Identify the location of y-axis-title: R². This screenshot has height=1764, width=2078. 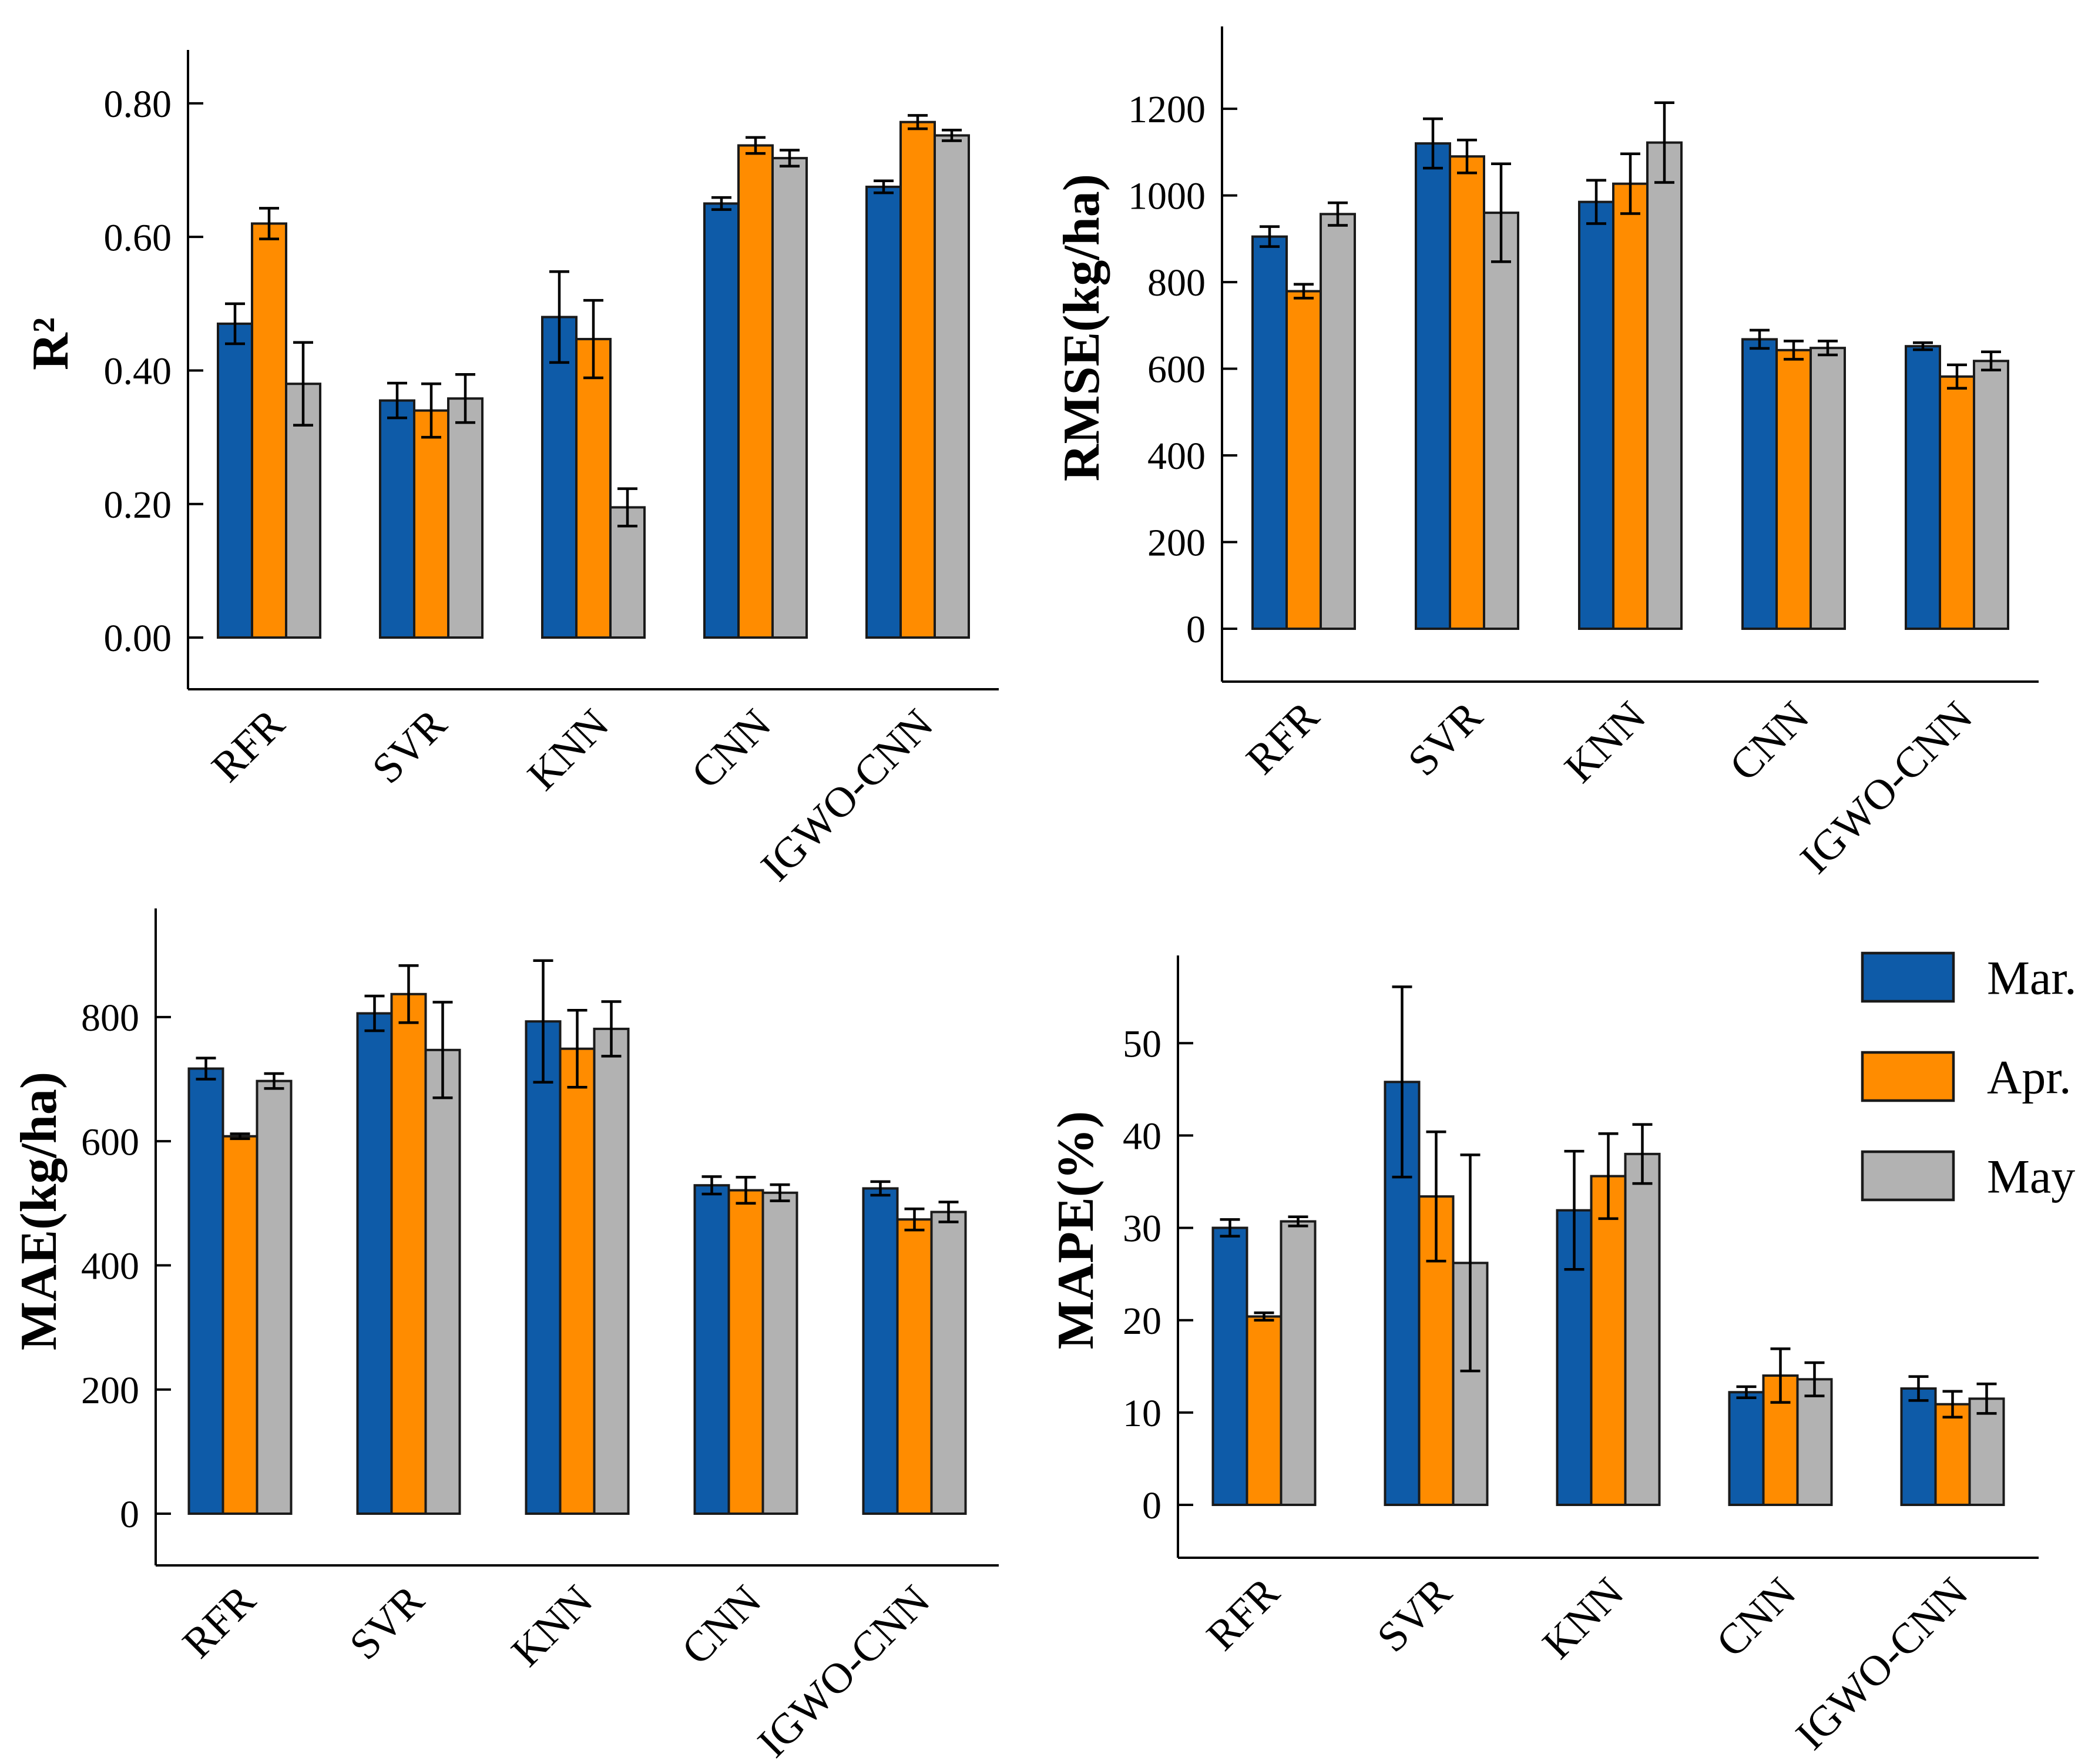
(50, 343).